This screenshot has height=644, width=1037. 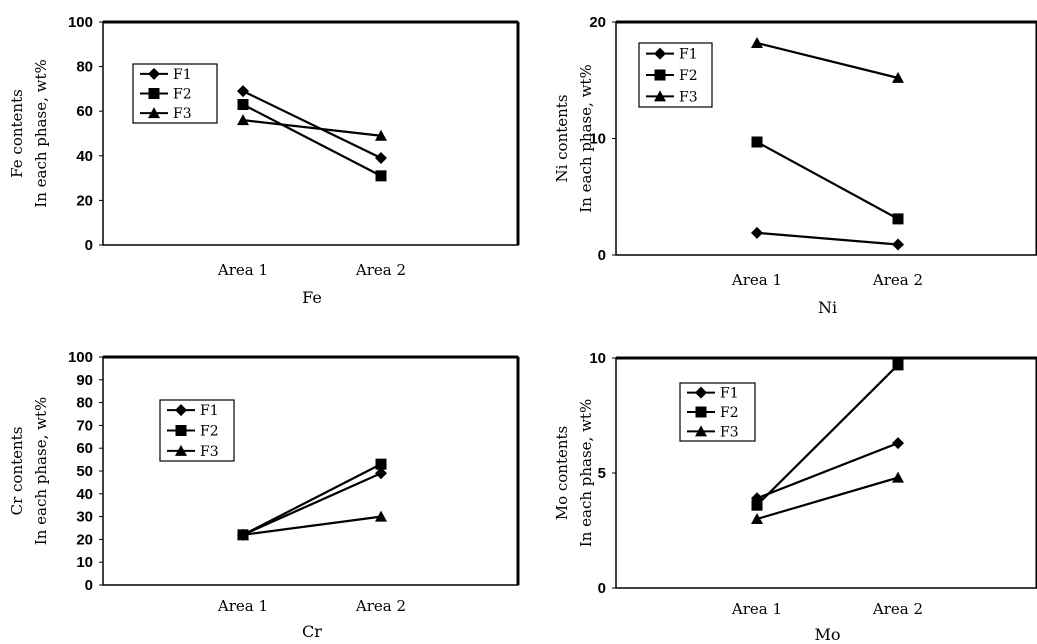 What do you see at coordinates (562, 473) in the screenshot?
I see `y-axis-title: Mo contents` at bounding box center [562, 473].